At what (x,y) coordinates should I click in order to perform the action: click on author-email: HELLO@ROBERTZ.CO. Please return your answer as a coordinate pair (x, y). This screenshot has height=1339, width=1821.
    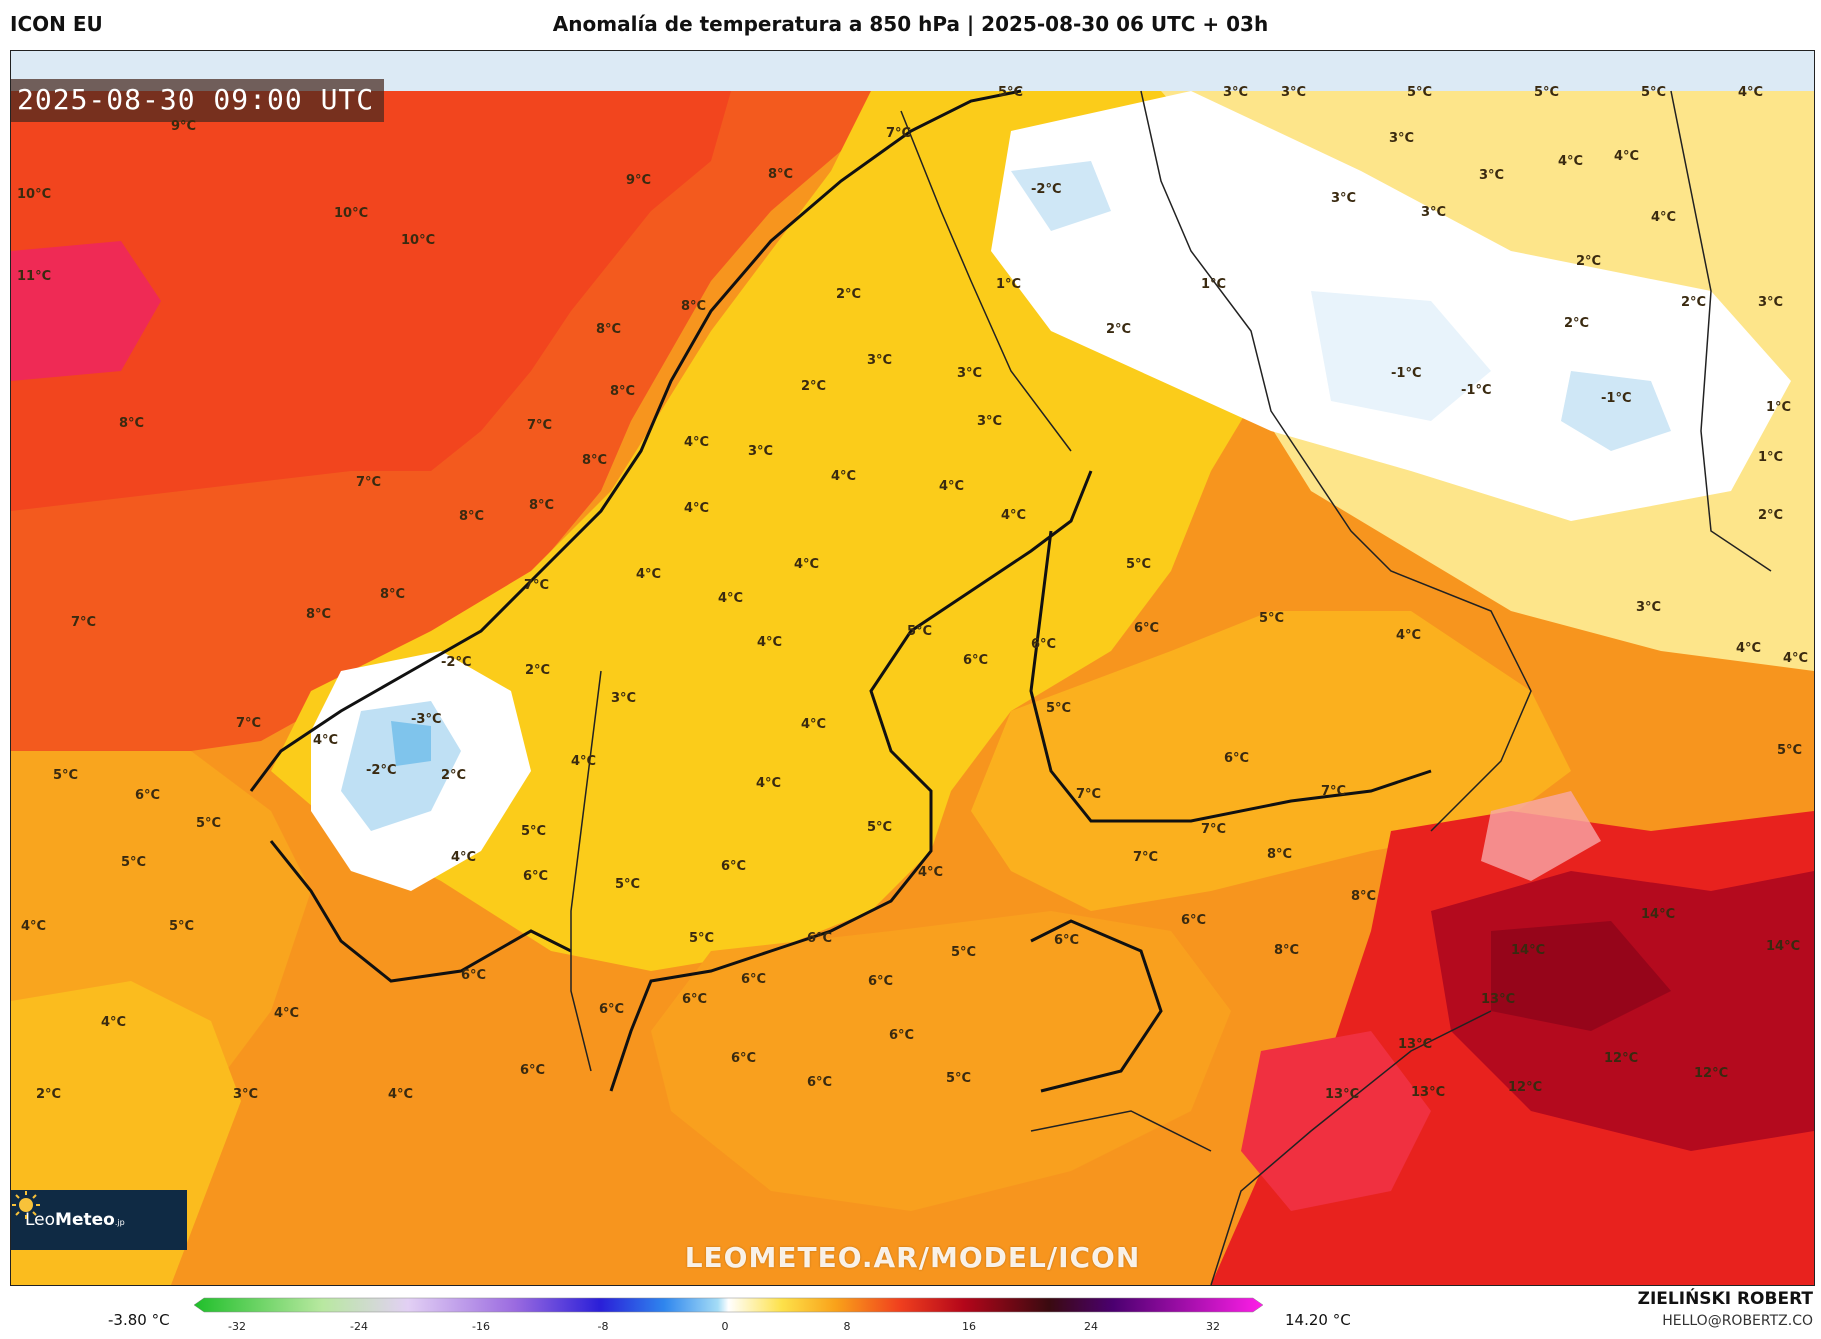
    Looking at the image, I should click on (1737, 1321).